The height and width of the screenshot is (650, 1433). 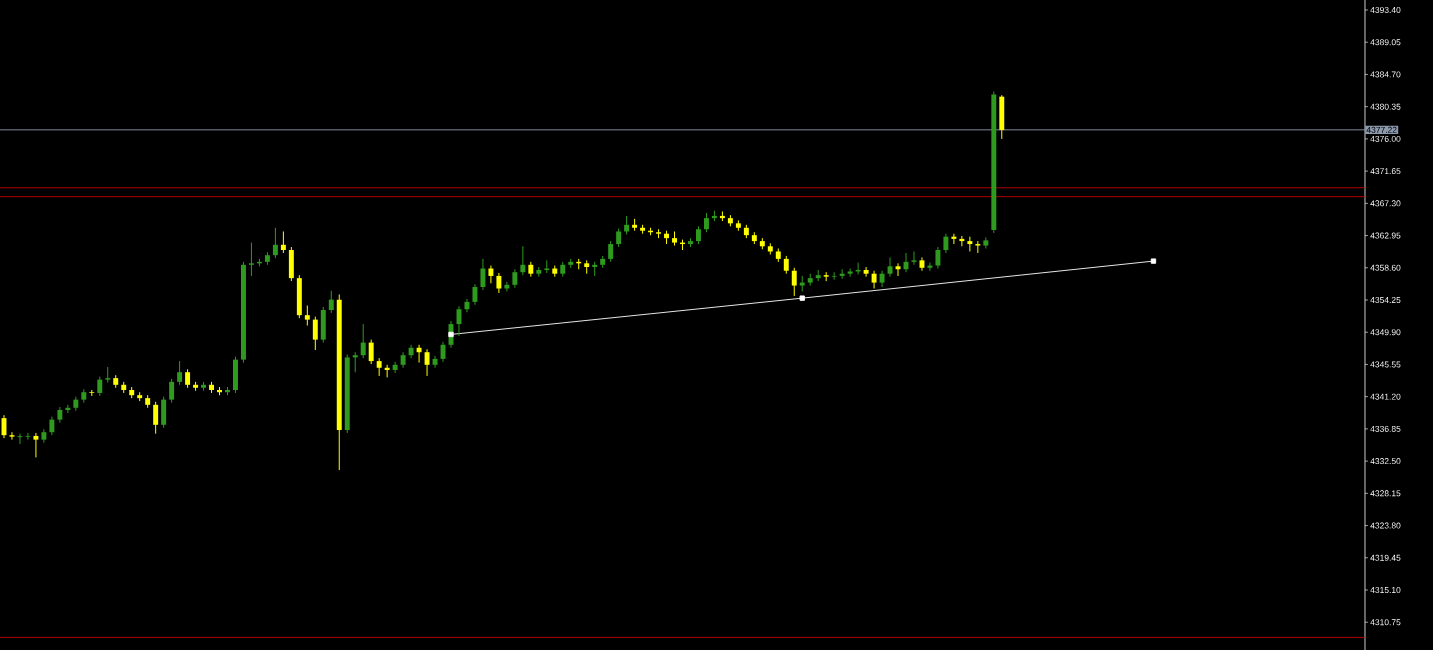 I want to click on y-tick-label: 4376.00, so click(x=1385, y=138).